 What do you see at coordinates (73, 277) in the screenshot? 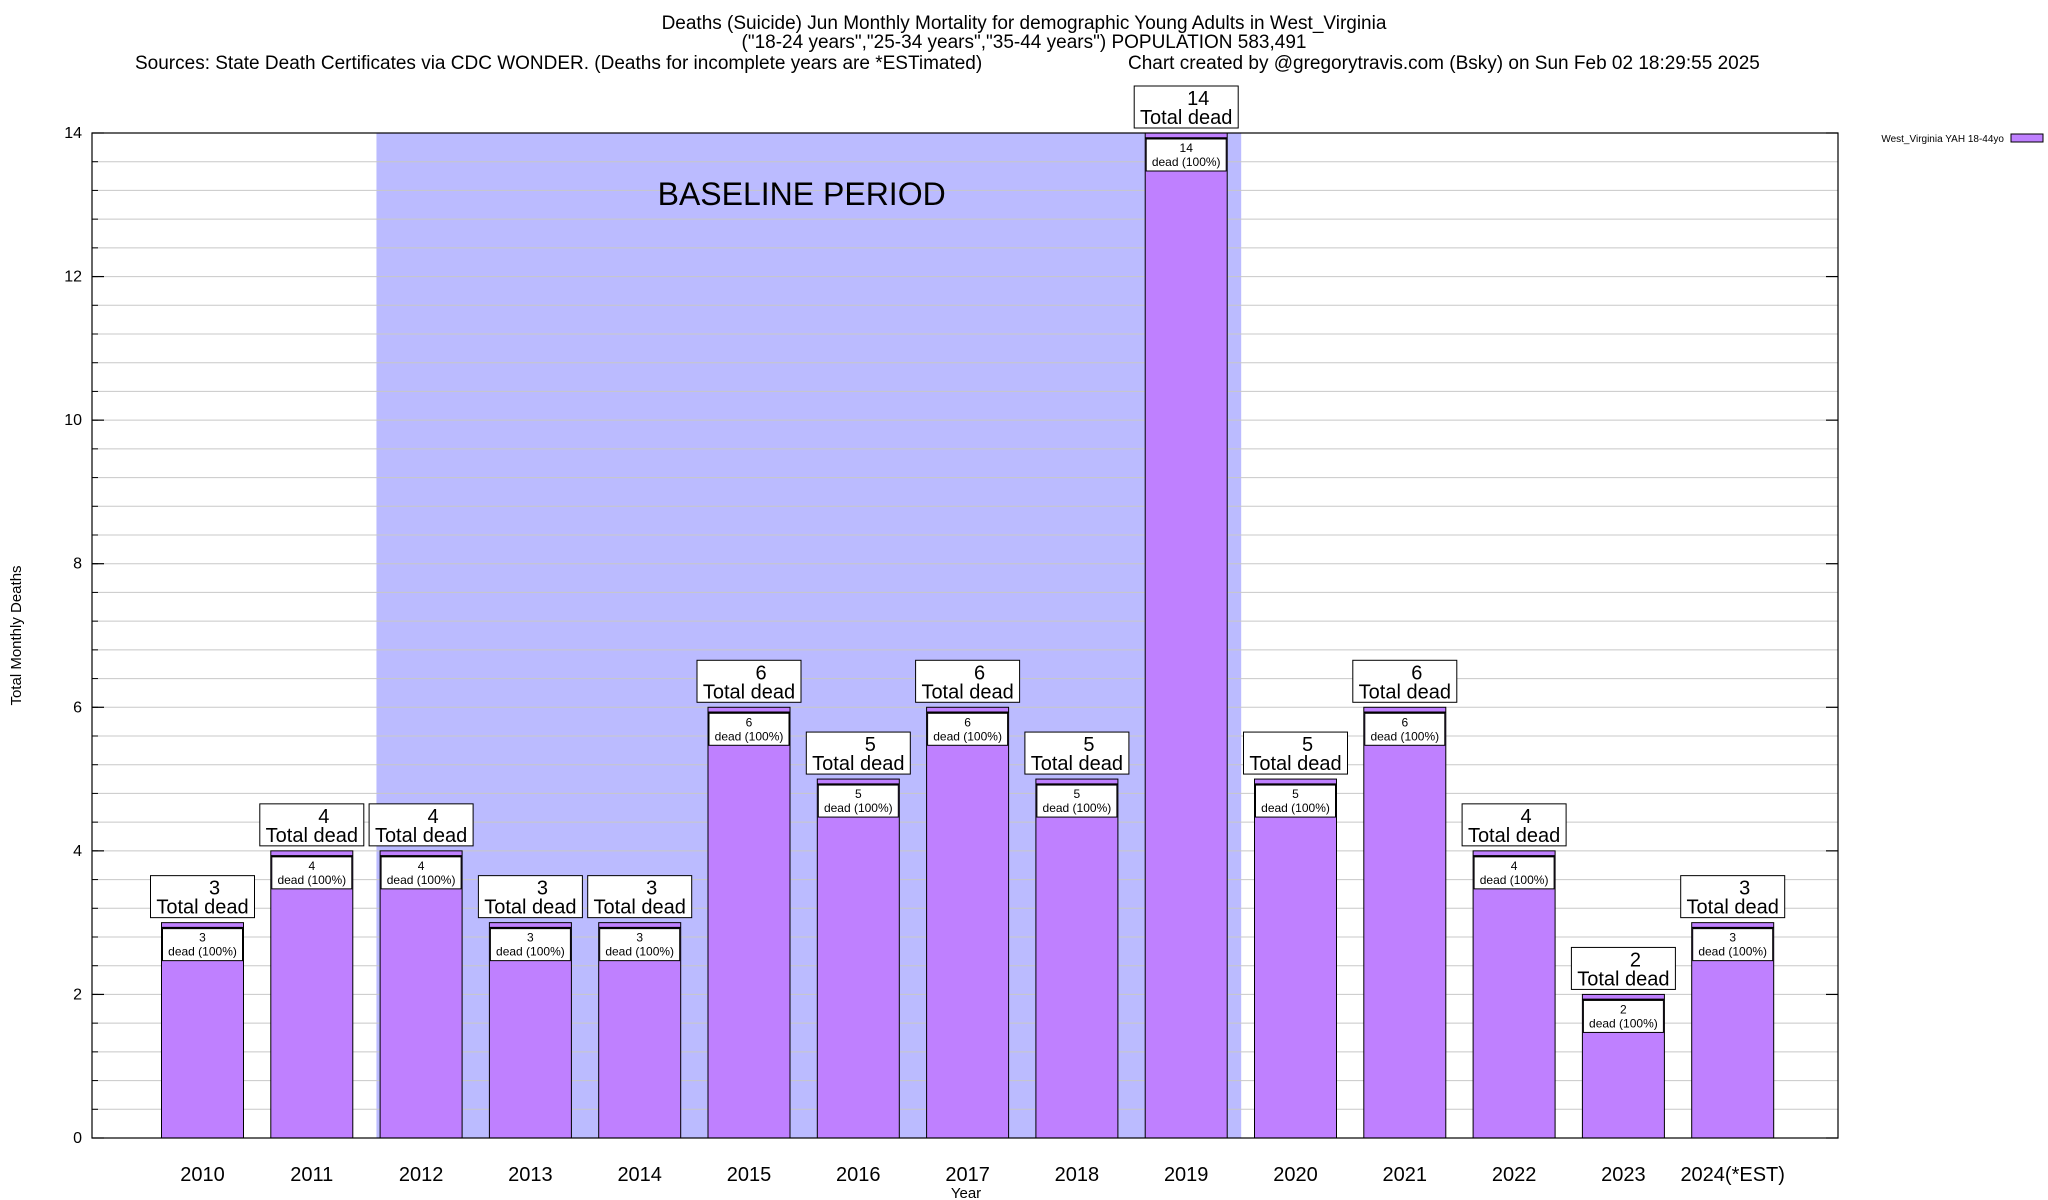
I see `y-tick-label: 12` at bounding box center [73, 277].